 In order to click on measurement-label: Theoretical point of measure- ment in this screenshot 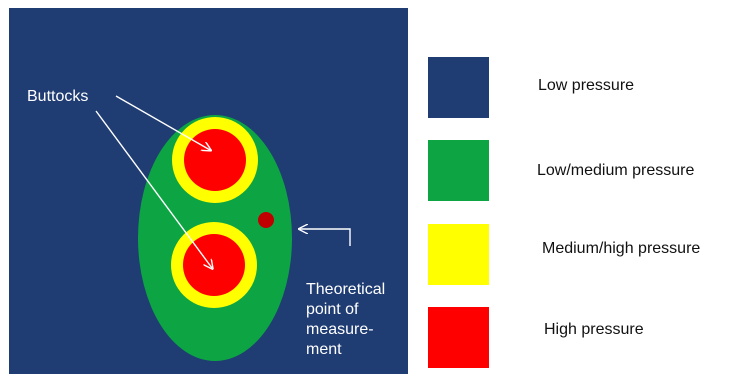, I will do `click(348, 319)`.